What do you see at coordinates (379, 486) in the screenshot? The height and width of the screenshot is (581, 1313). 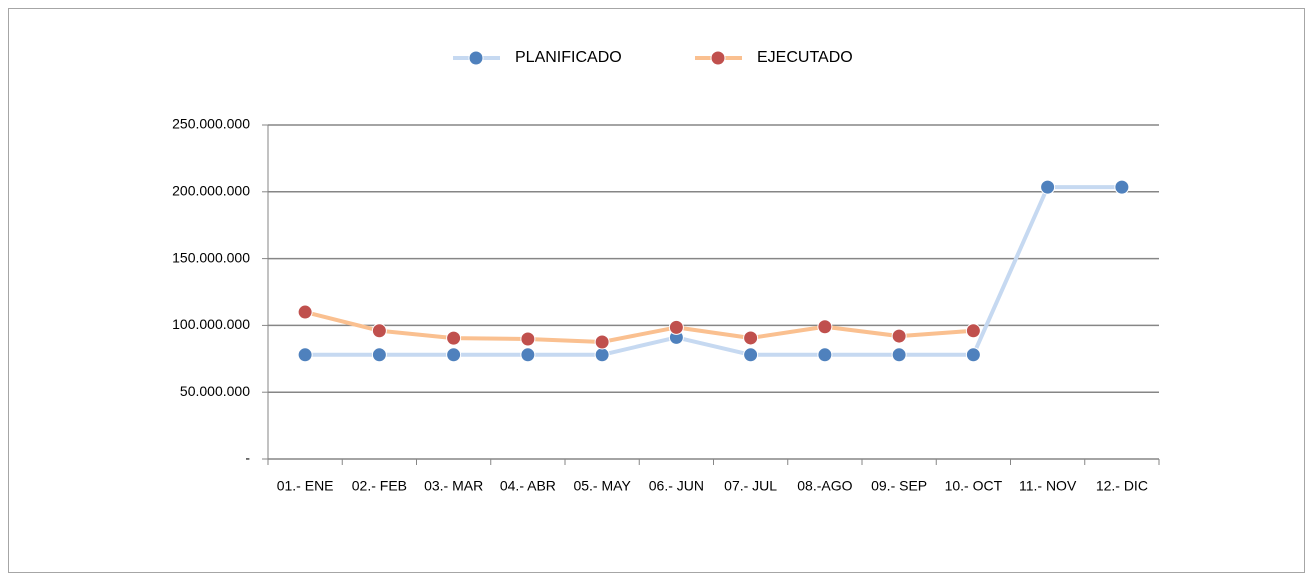 I see `x-tick-label: 02.- FEB` at bounding box center [379, 486].